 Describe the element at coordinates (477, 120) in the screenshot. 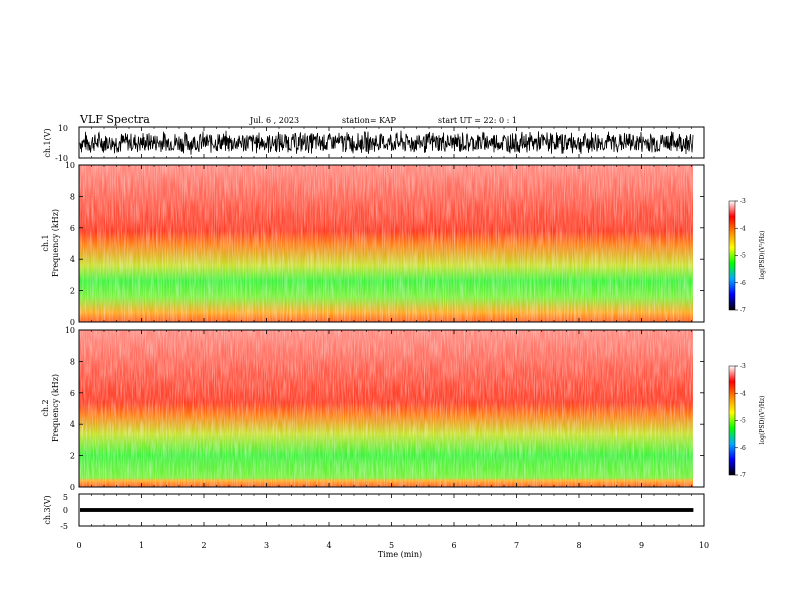

I see `header-start-ut: start UT = 22: 0 : 1` at that location.